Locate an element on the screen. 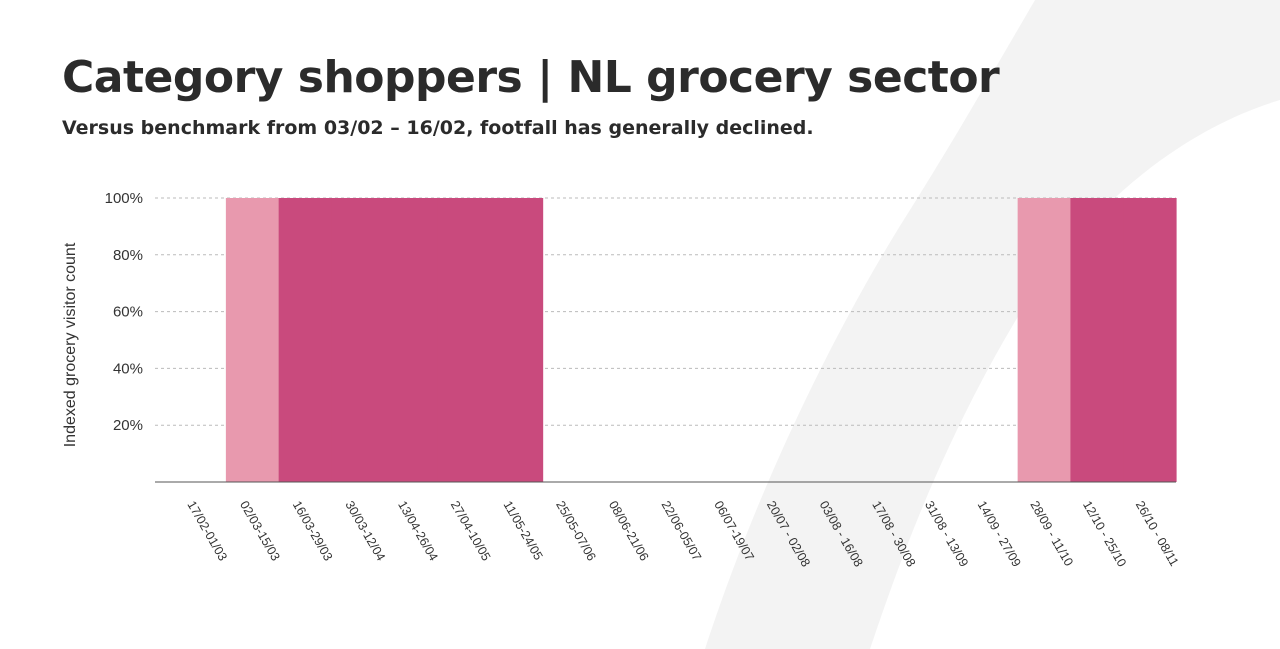 The image size is (1280, 649). y-tick-label: 80% is located at coordinates (128, 255).